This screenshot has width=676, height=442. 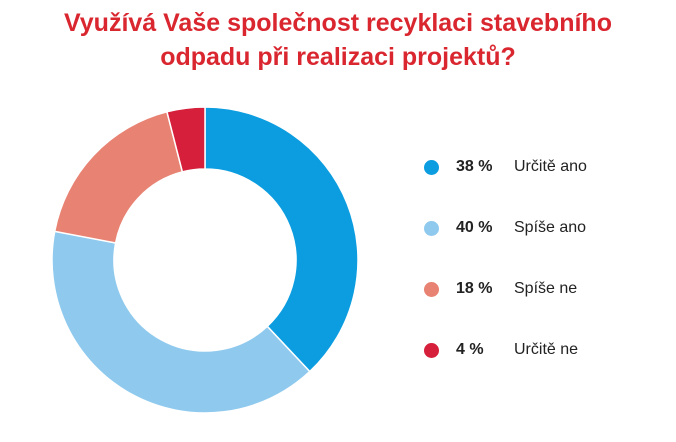 What do you see at coordinates (431, 289) in the screenshot?
I see `legend-swatch-spise-ne` at bounding box center [431, 289].